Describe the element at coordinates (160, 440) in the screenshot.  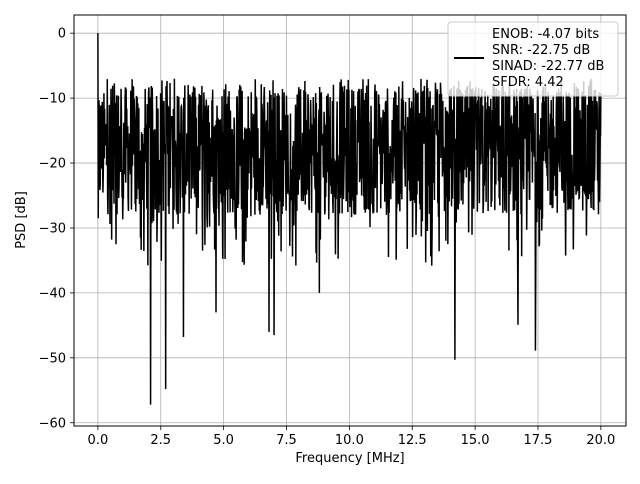
I see `x-tick-label: 2.5` at that location.